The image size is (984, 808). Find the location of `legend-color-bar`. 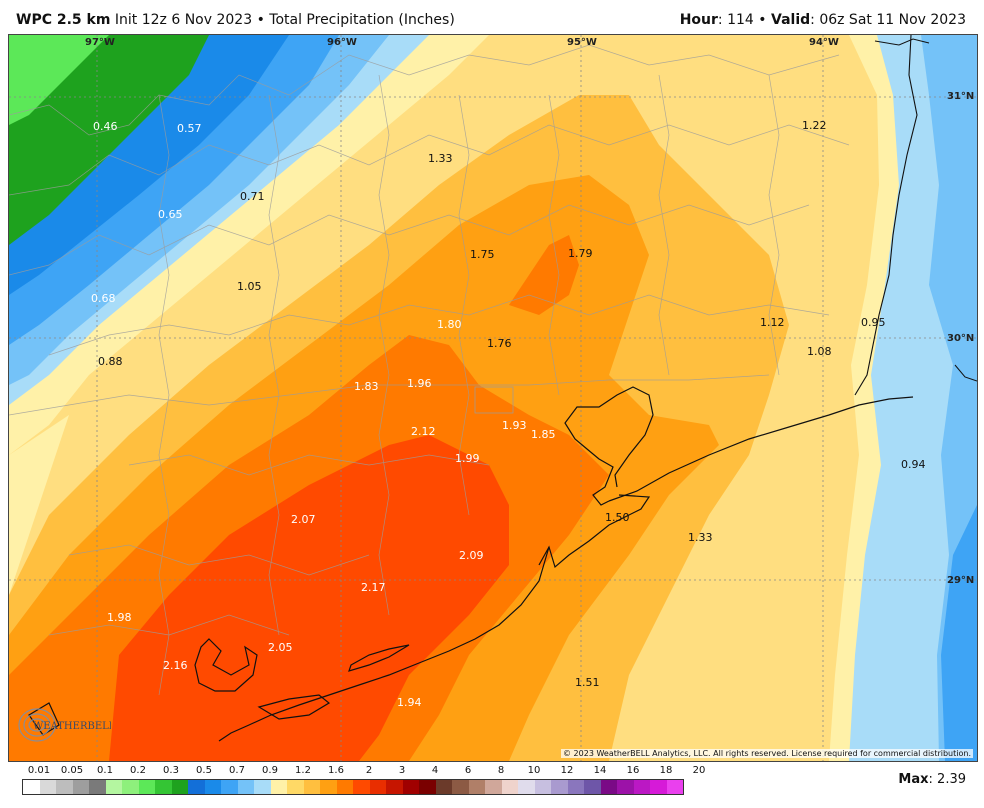

legend-color-bar is located at coordinates (353, 787).